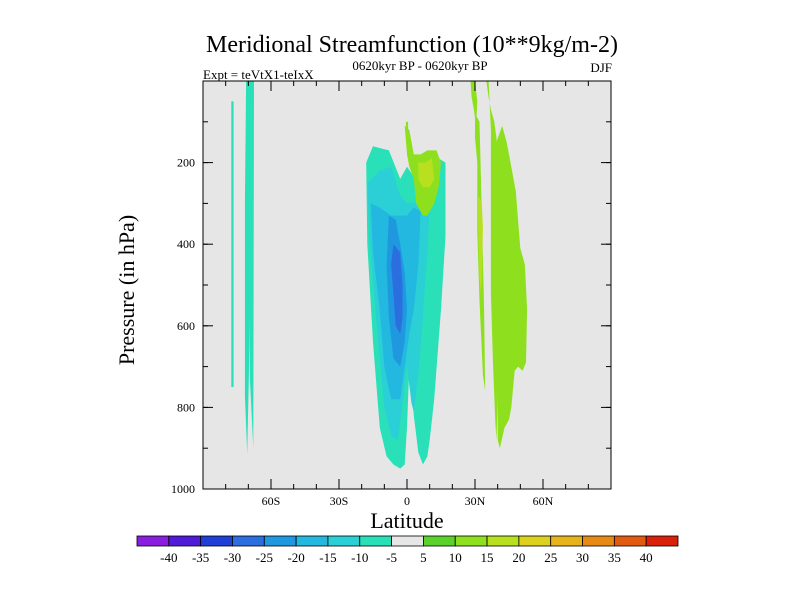 This screenshot has height=600, width=800. I want to click on colorbar-label: 30, so click(582, 557).